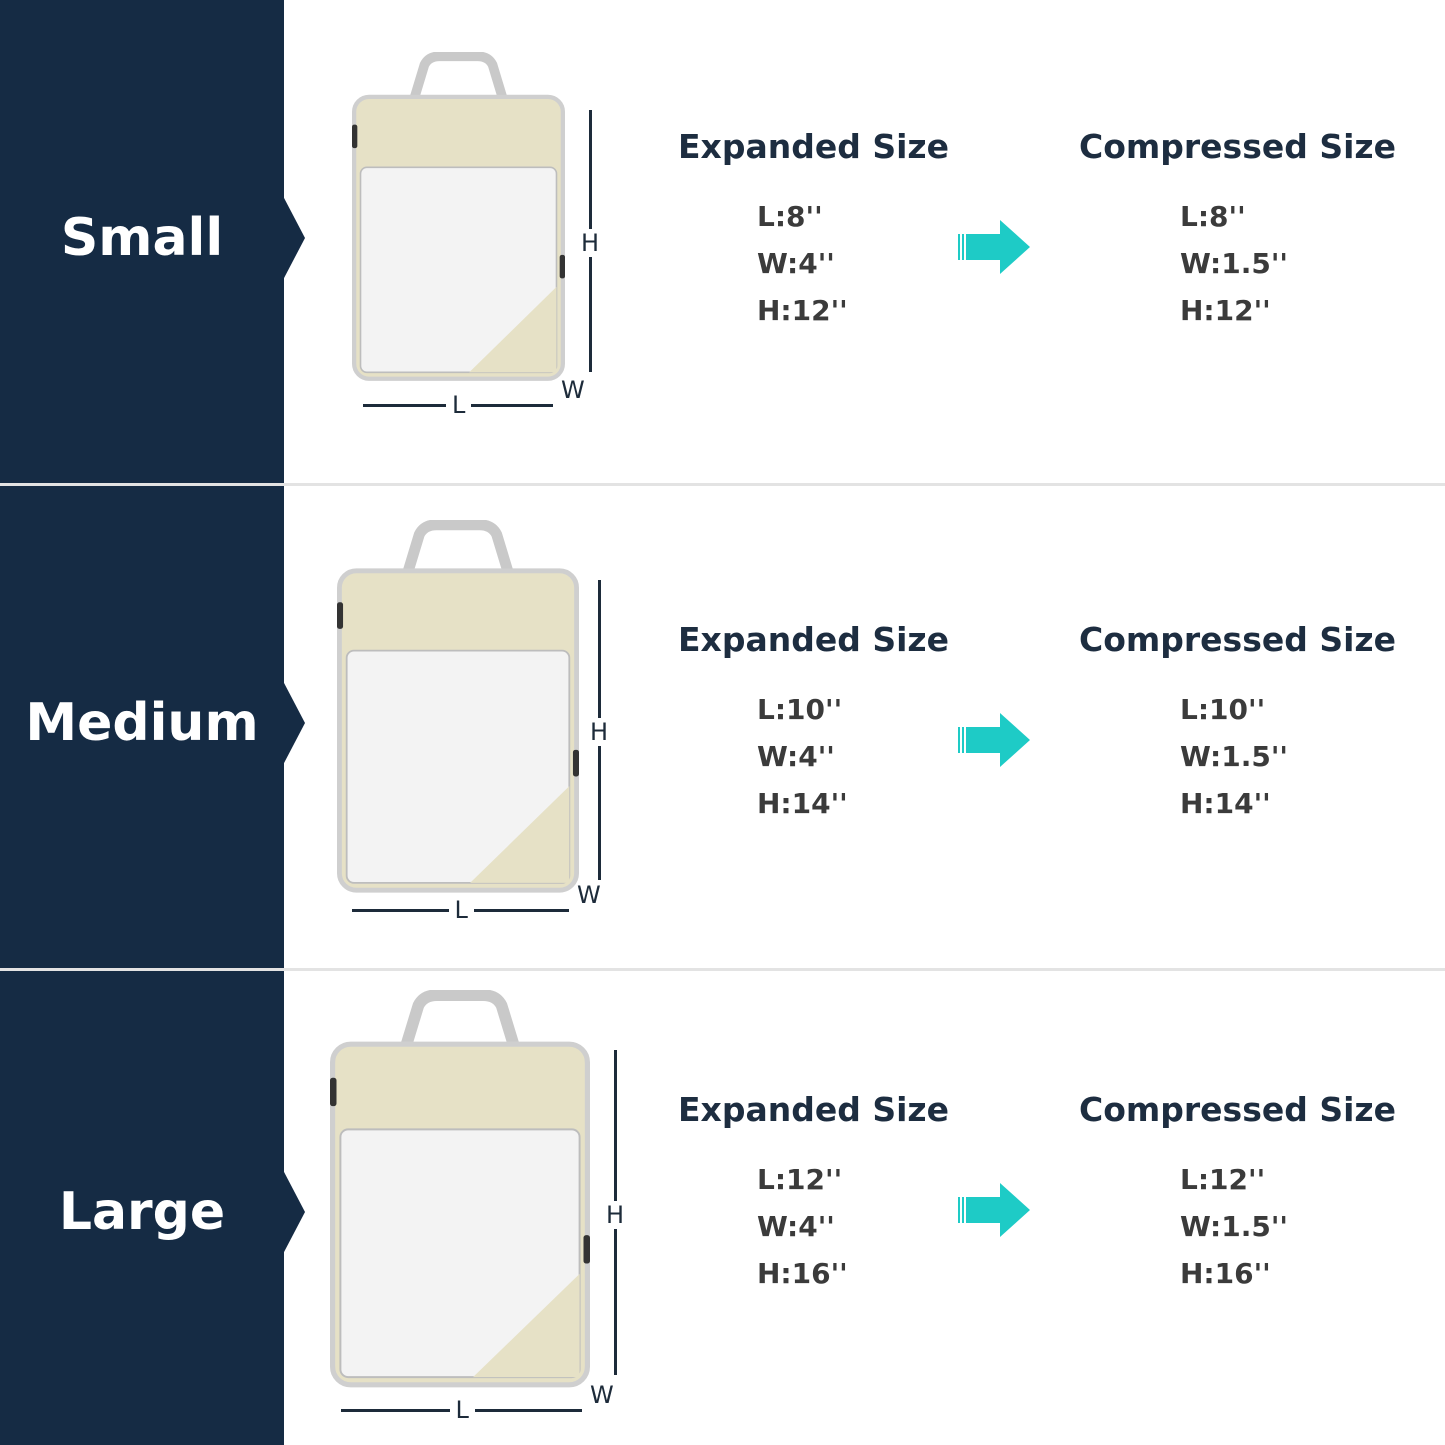 The image size is (1445, 1445). What do you see at coordinates (142, 723) in the screenshot?
I see `size-name: Medium` at bounding box center [142, 723].